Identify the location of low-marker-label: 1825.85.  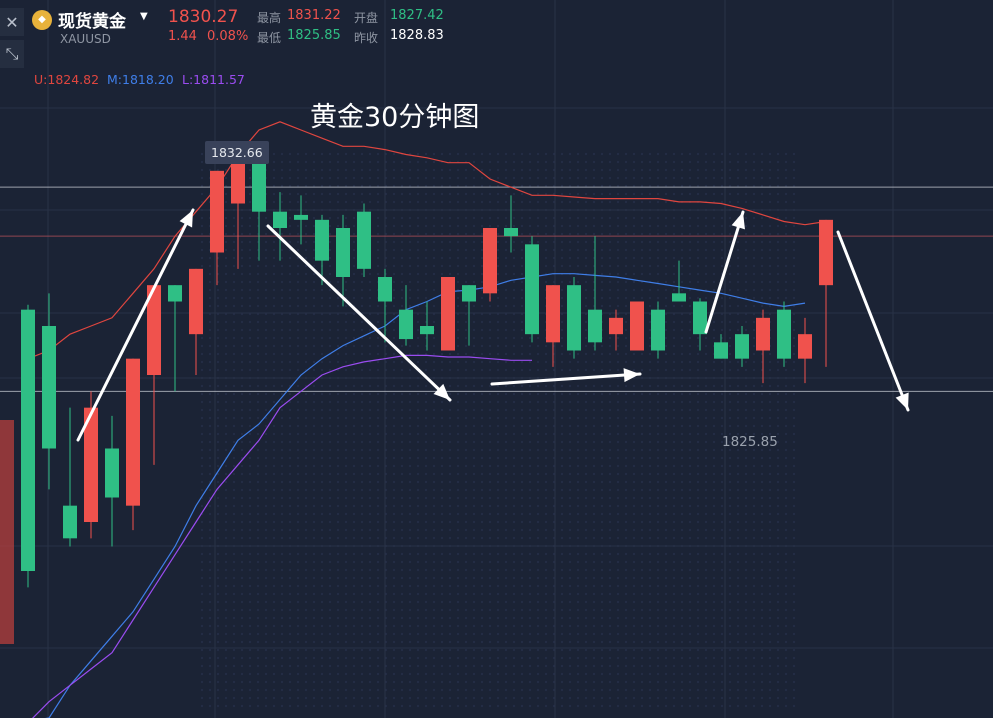
(750, 442).